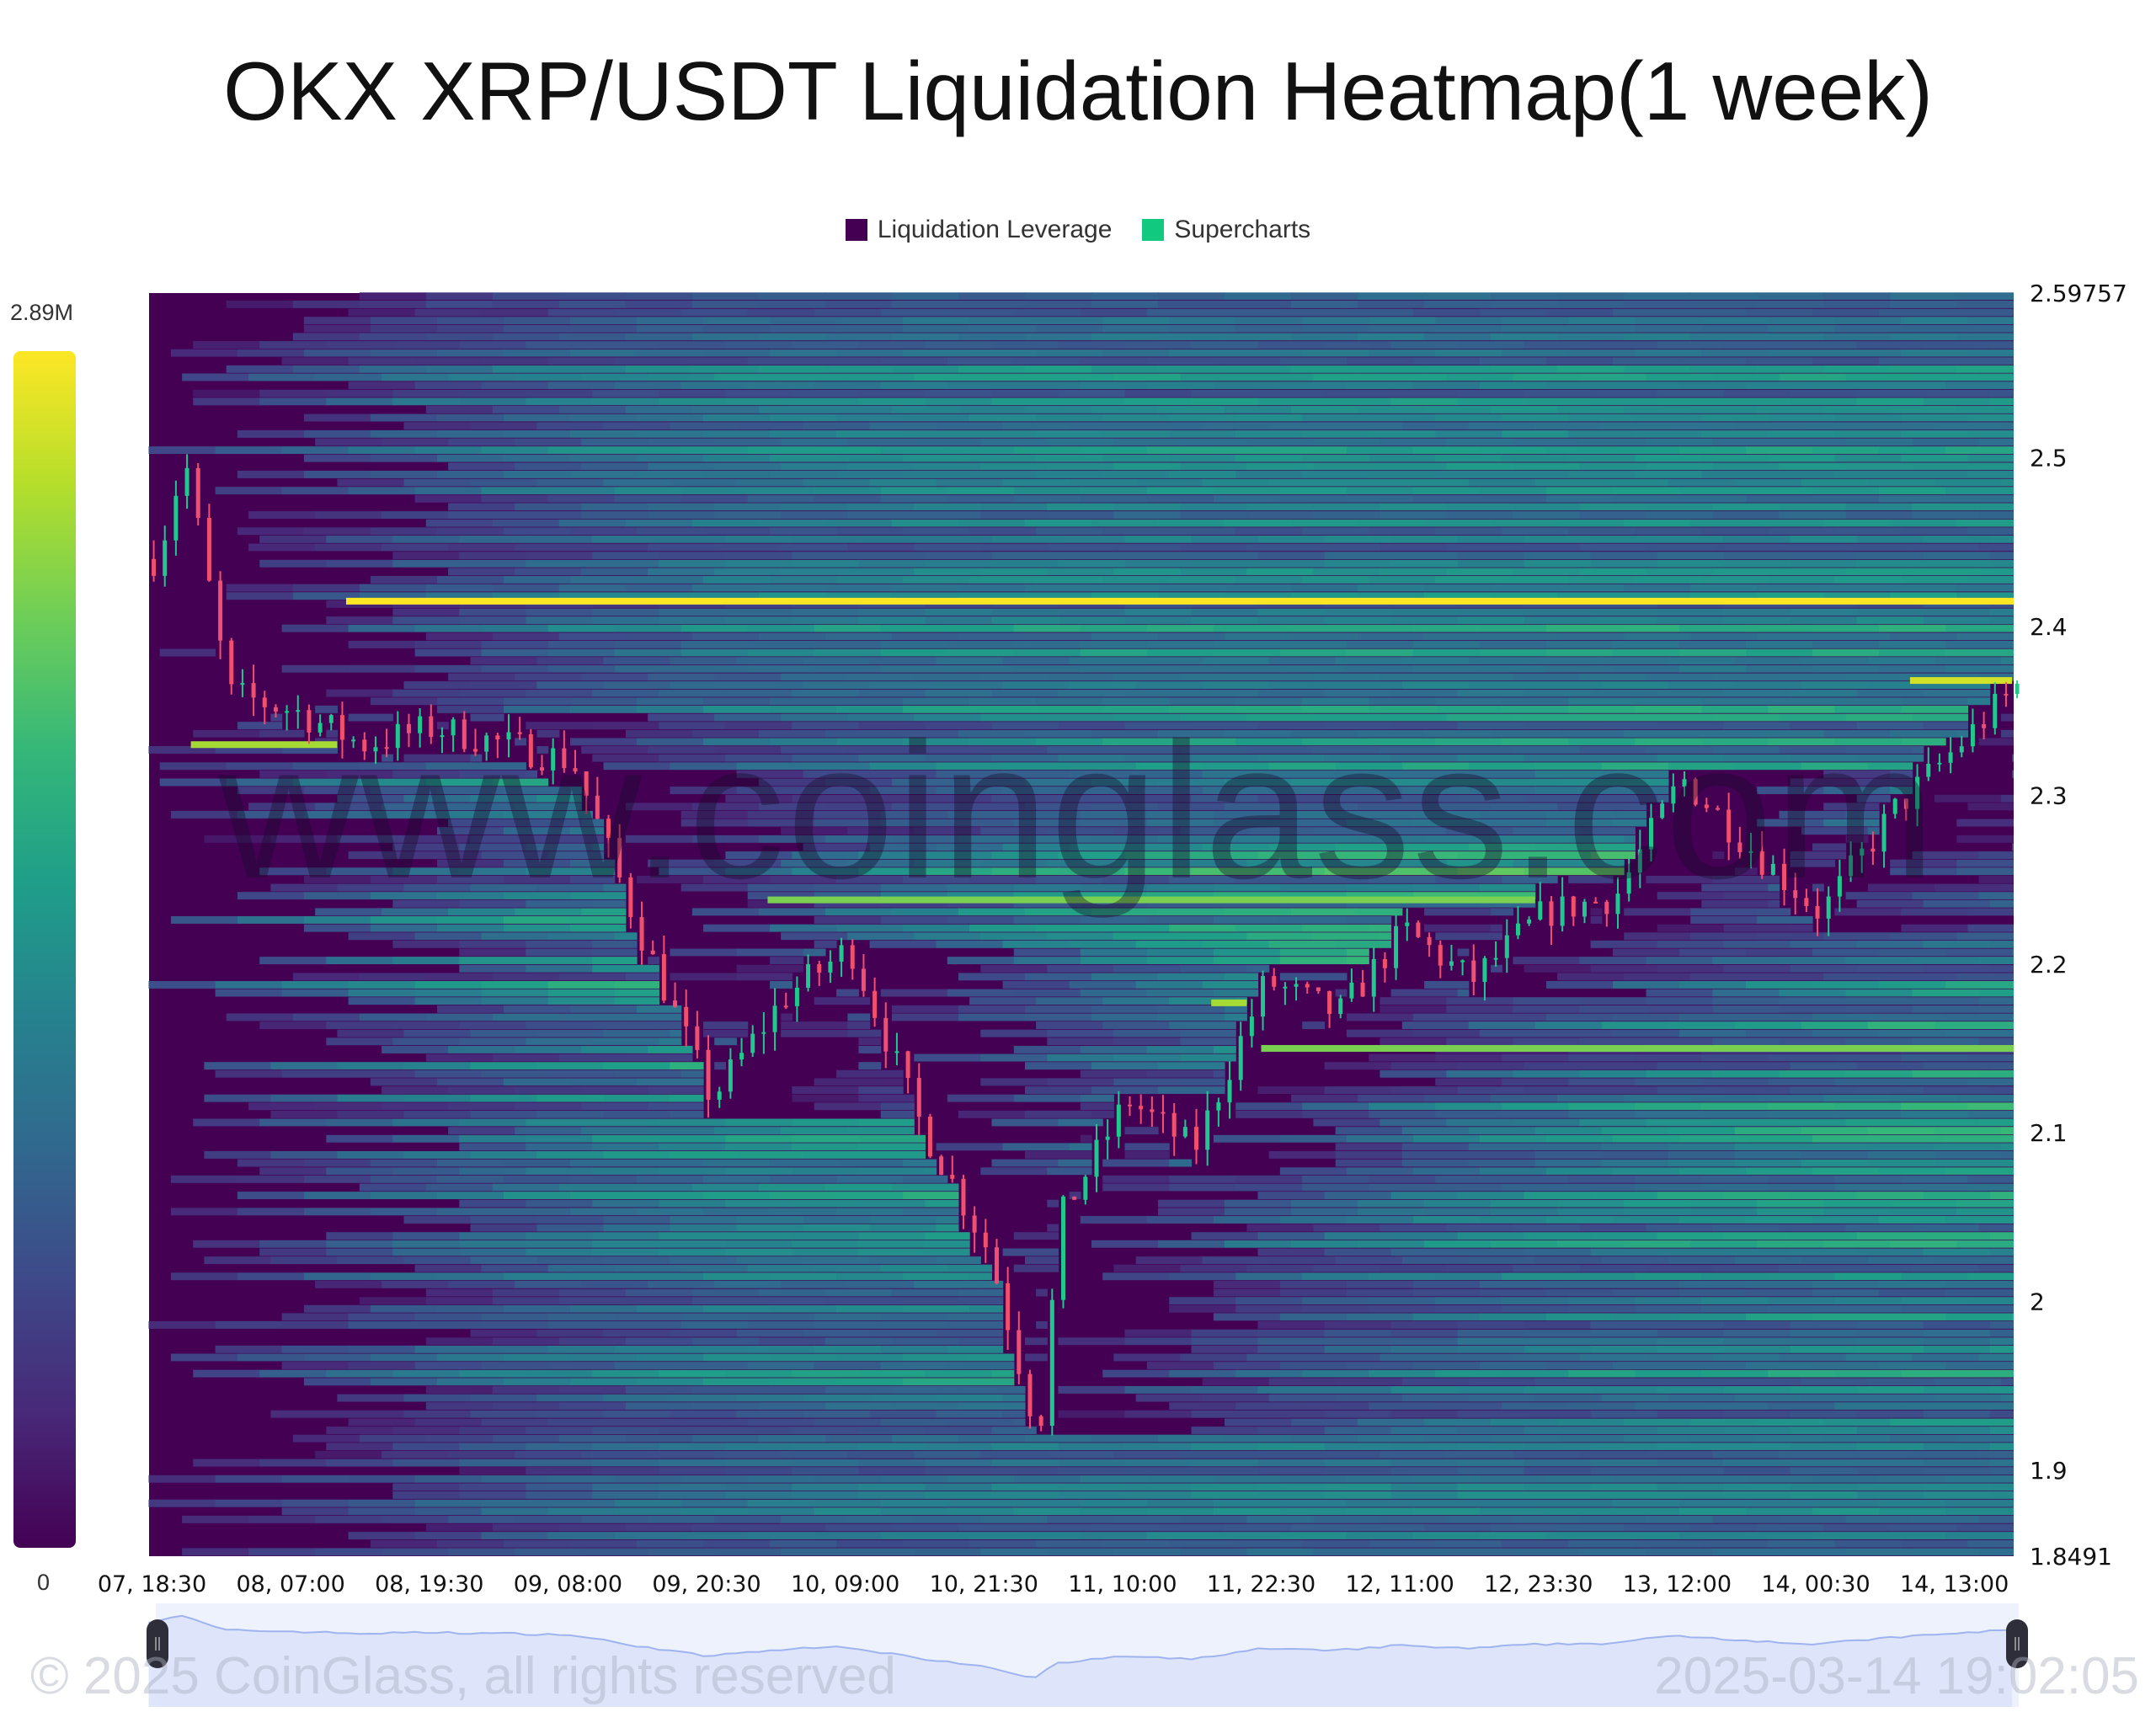 The width and height of the screenshot is (2156, 1712). What do you see at coordinates (1226, 230) in the screenshot?
I see `legend-item-supercharts: Supercharts` at bounding box center [1226, 230].